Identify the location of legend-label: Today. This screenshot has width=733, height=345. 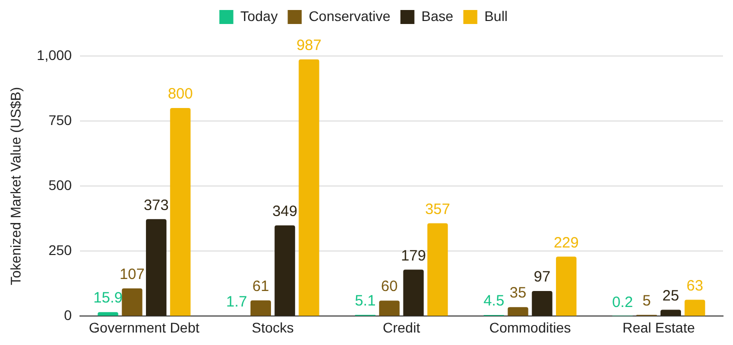
(259, 16).